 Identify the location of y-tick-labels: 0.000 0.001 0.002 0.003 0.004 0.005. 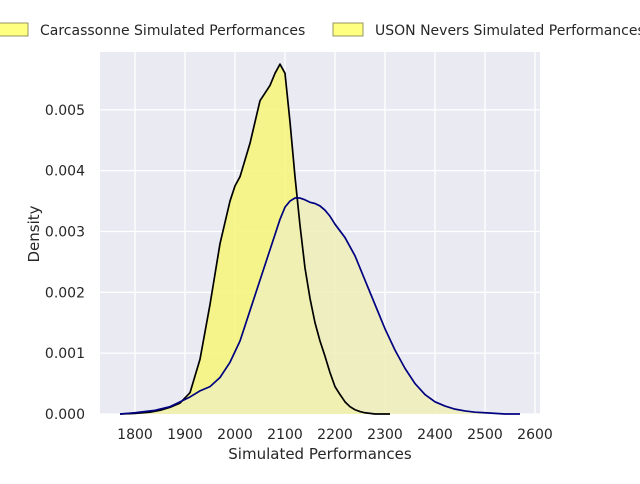
(65, 263).